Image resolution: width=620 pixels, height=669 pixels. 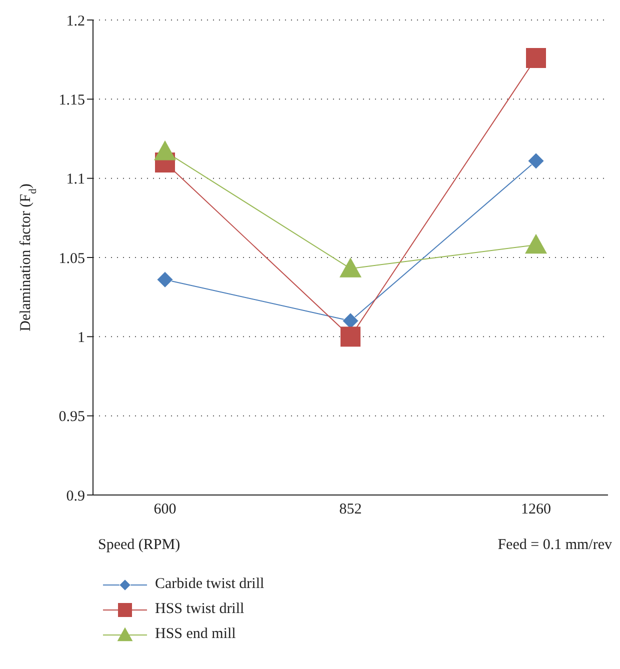 I want to click on y-tick-label: 0.95, so click(x=71, y=417).